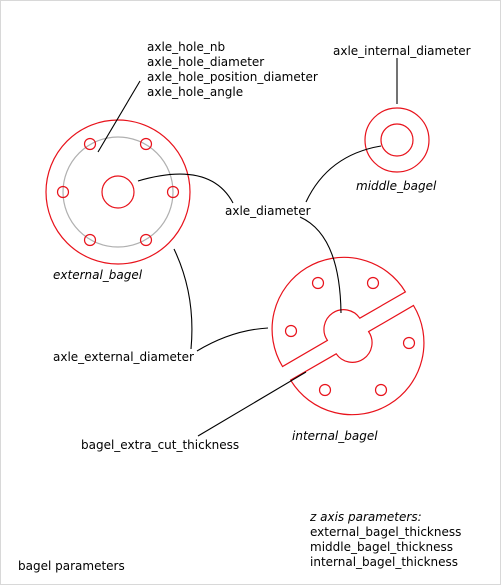  I want to click on middle-bagel-label: middle_bagel, so click(396, 186).